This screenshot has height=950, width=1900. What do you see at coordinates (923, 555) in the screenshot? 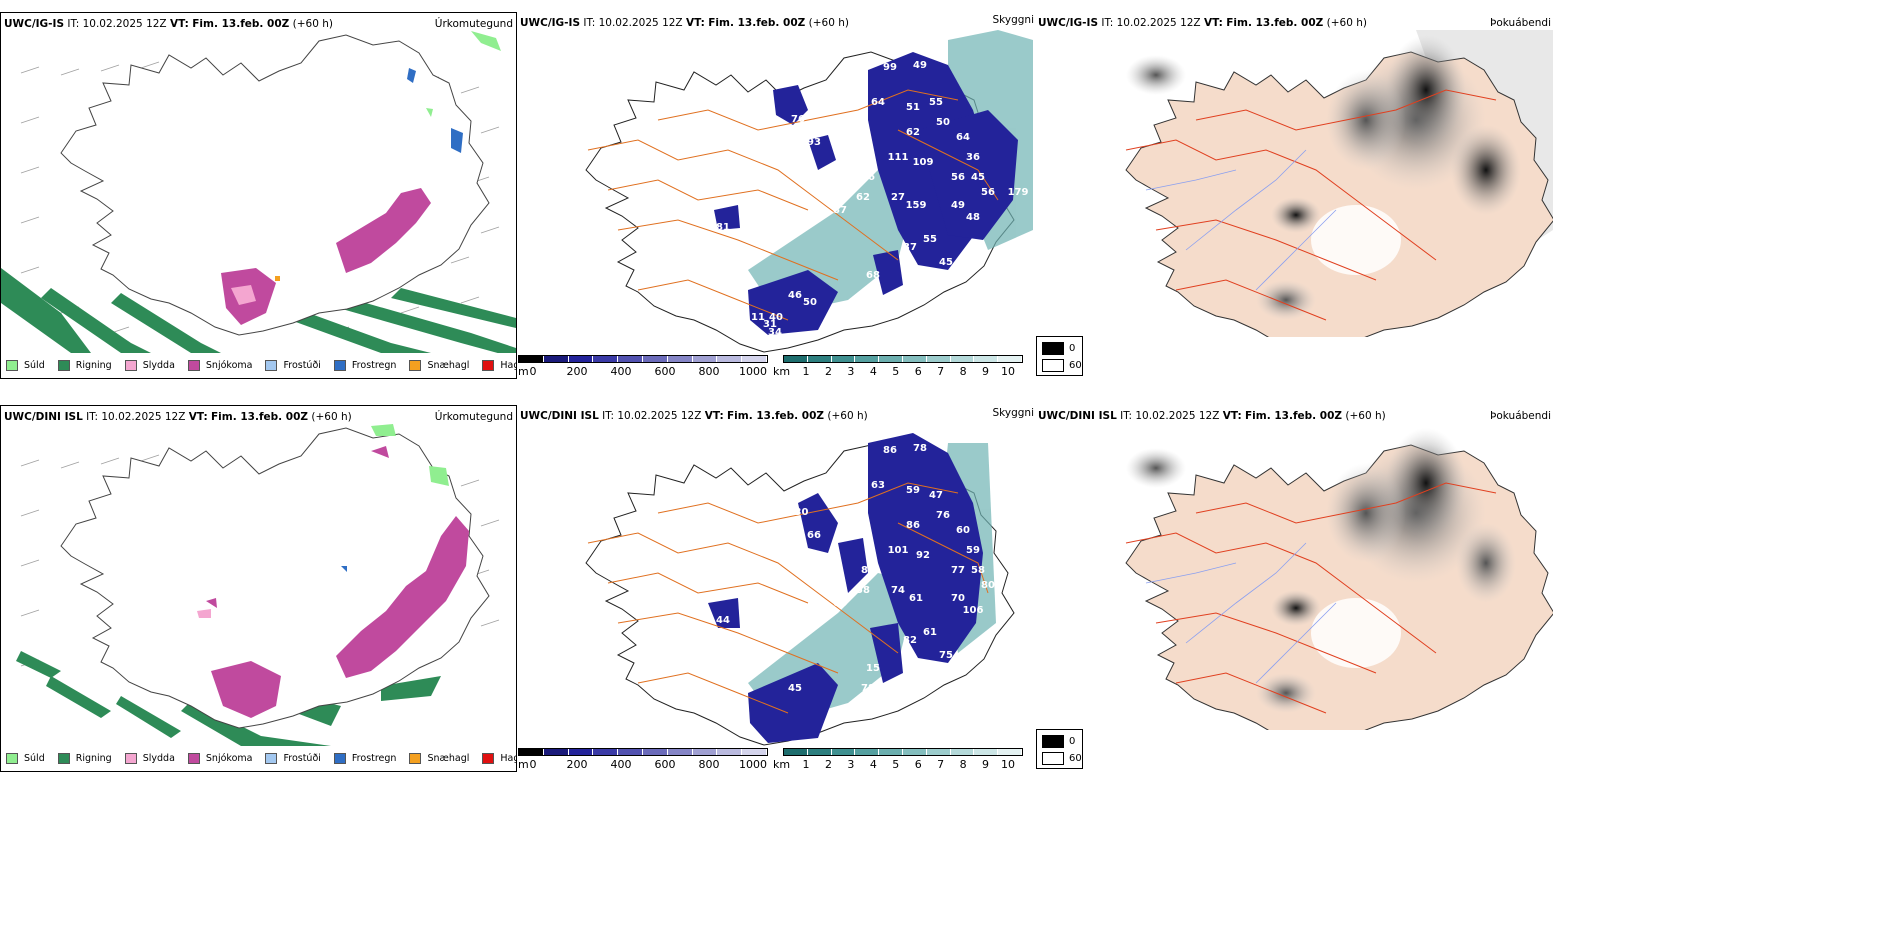
I see `cloud-base-number: 92` at bounding box center [923, 555].